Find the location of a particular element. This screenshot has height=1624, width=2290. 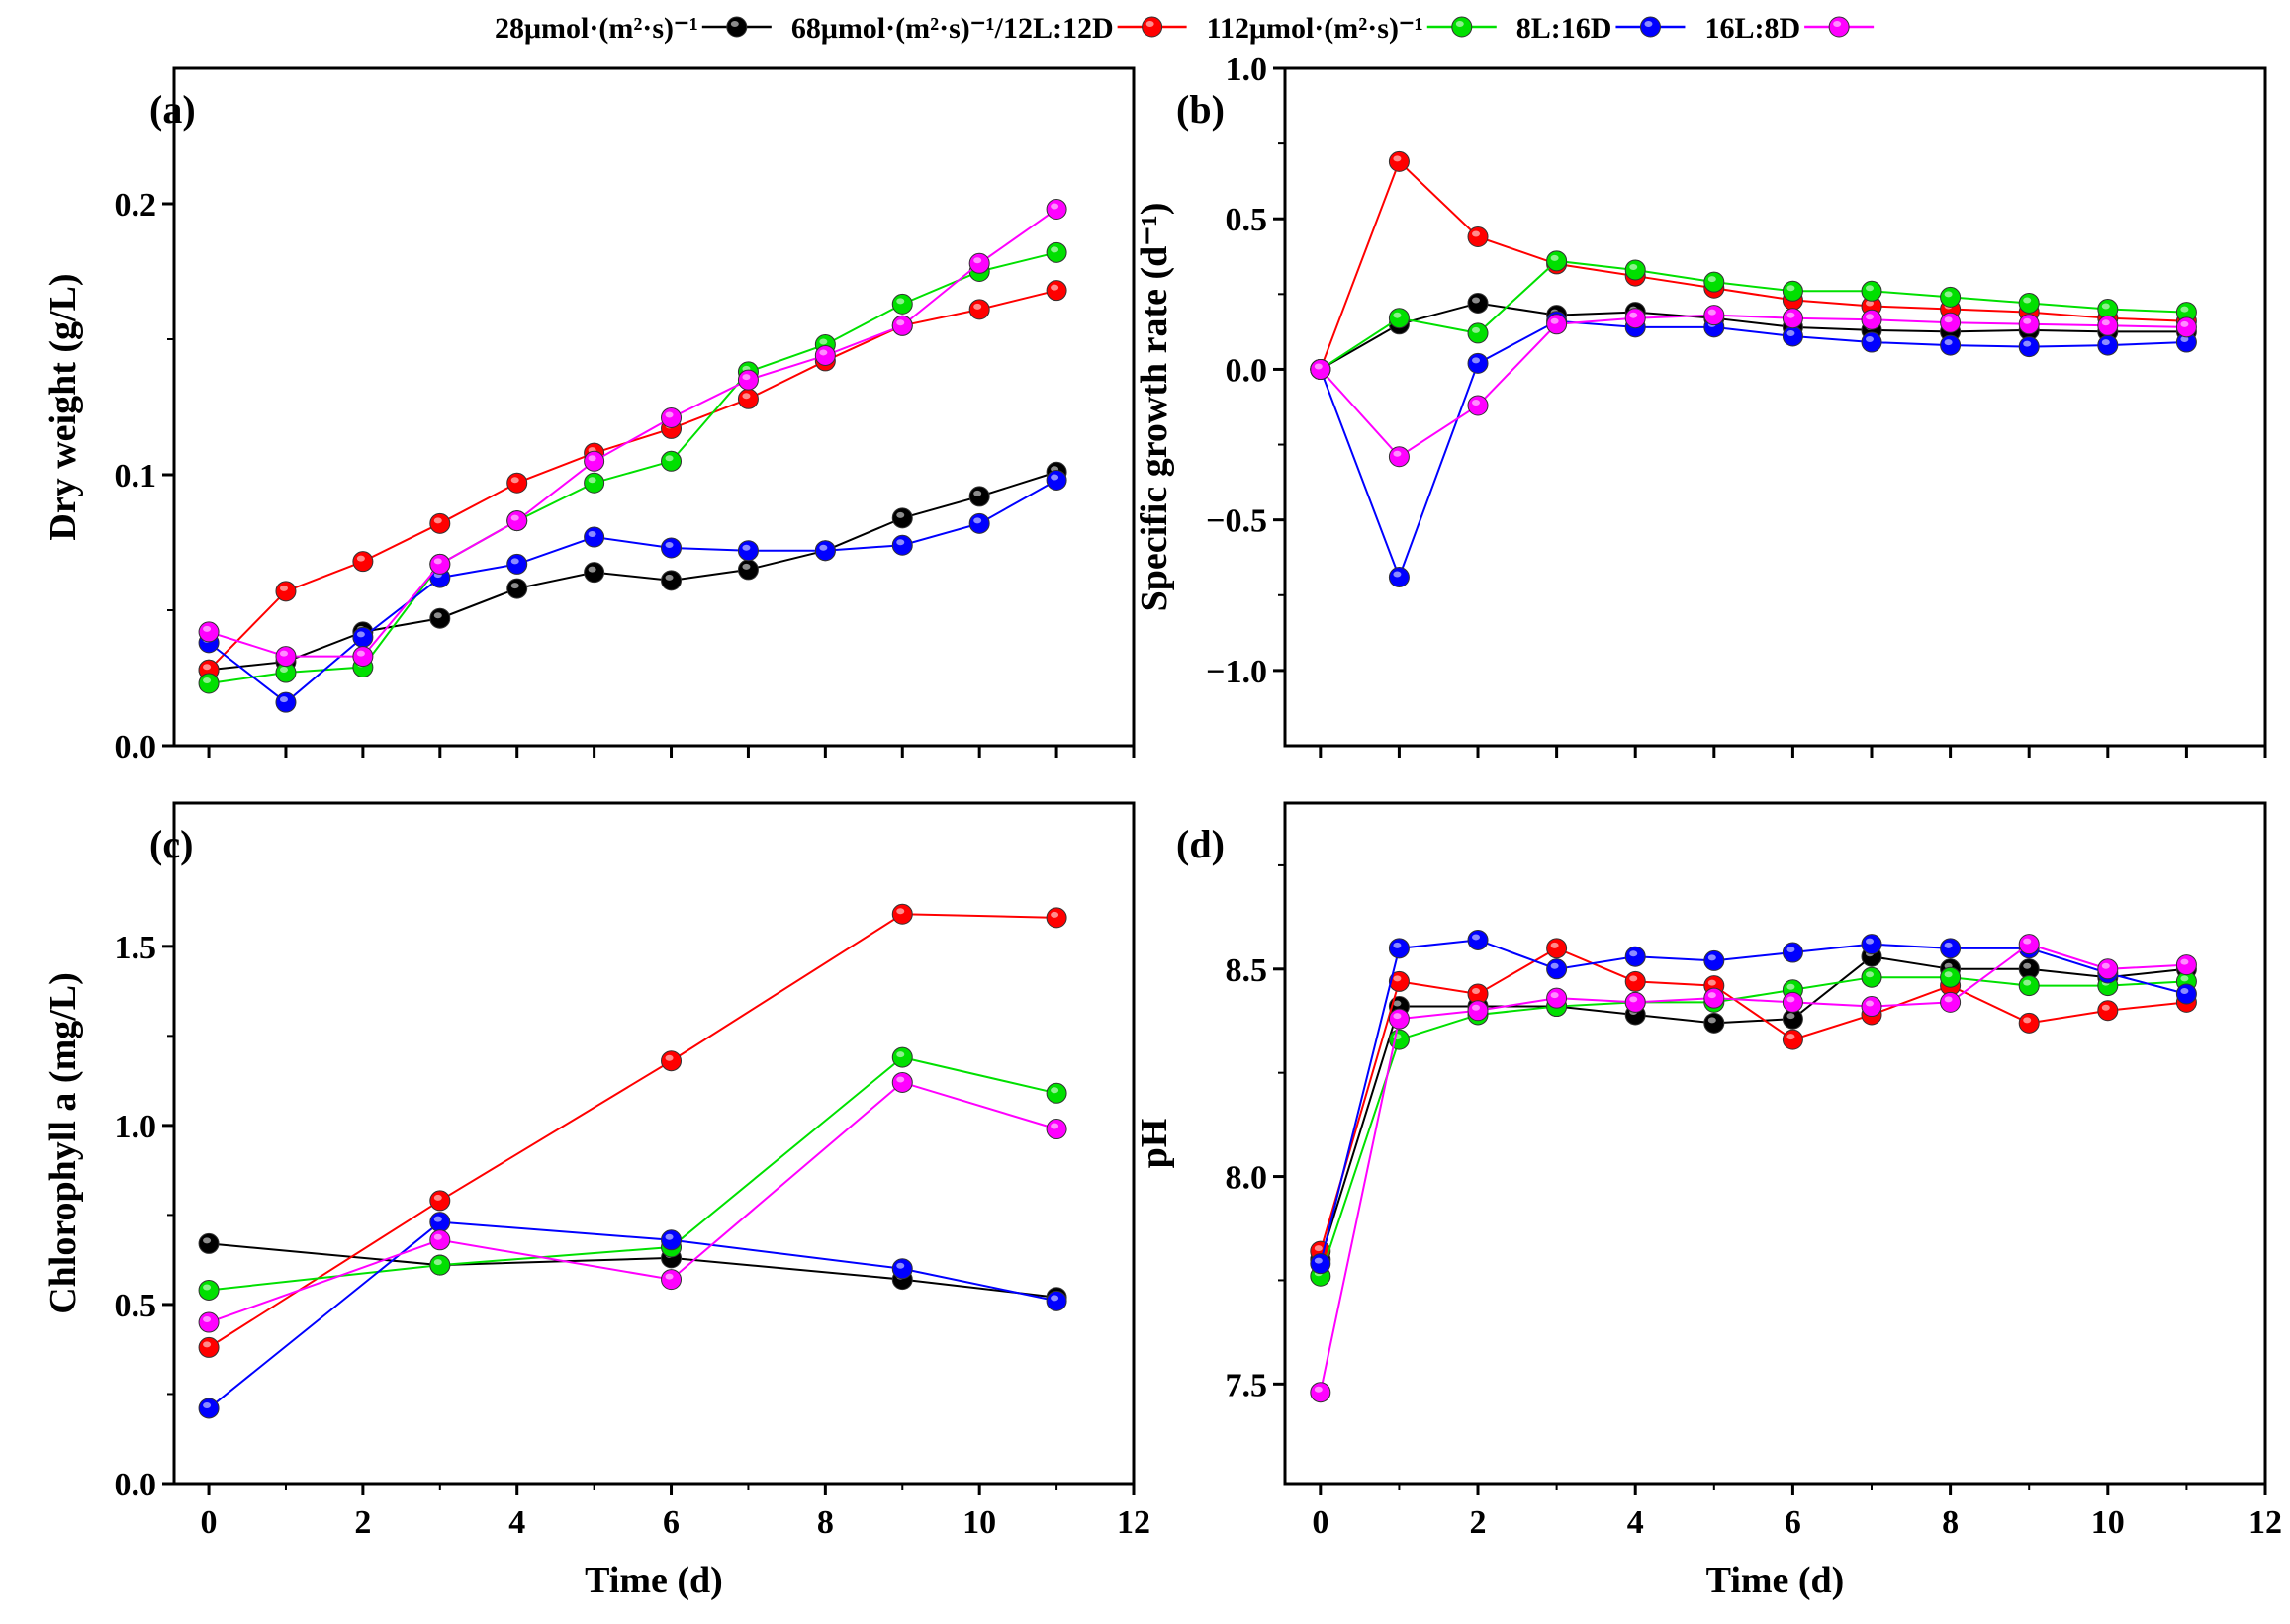

x-tick-label: 6 is located at coordinates (671, 1522).